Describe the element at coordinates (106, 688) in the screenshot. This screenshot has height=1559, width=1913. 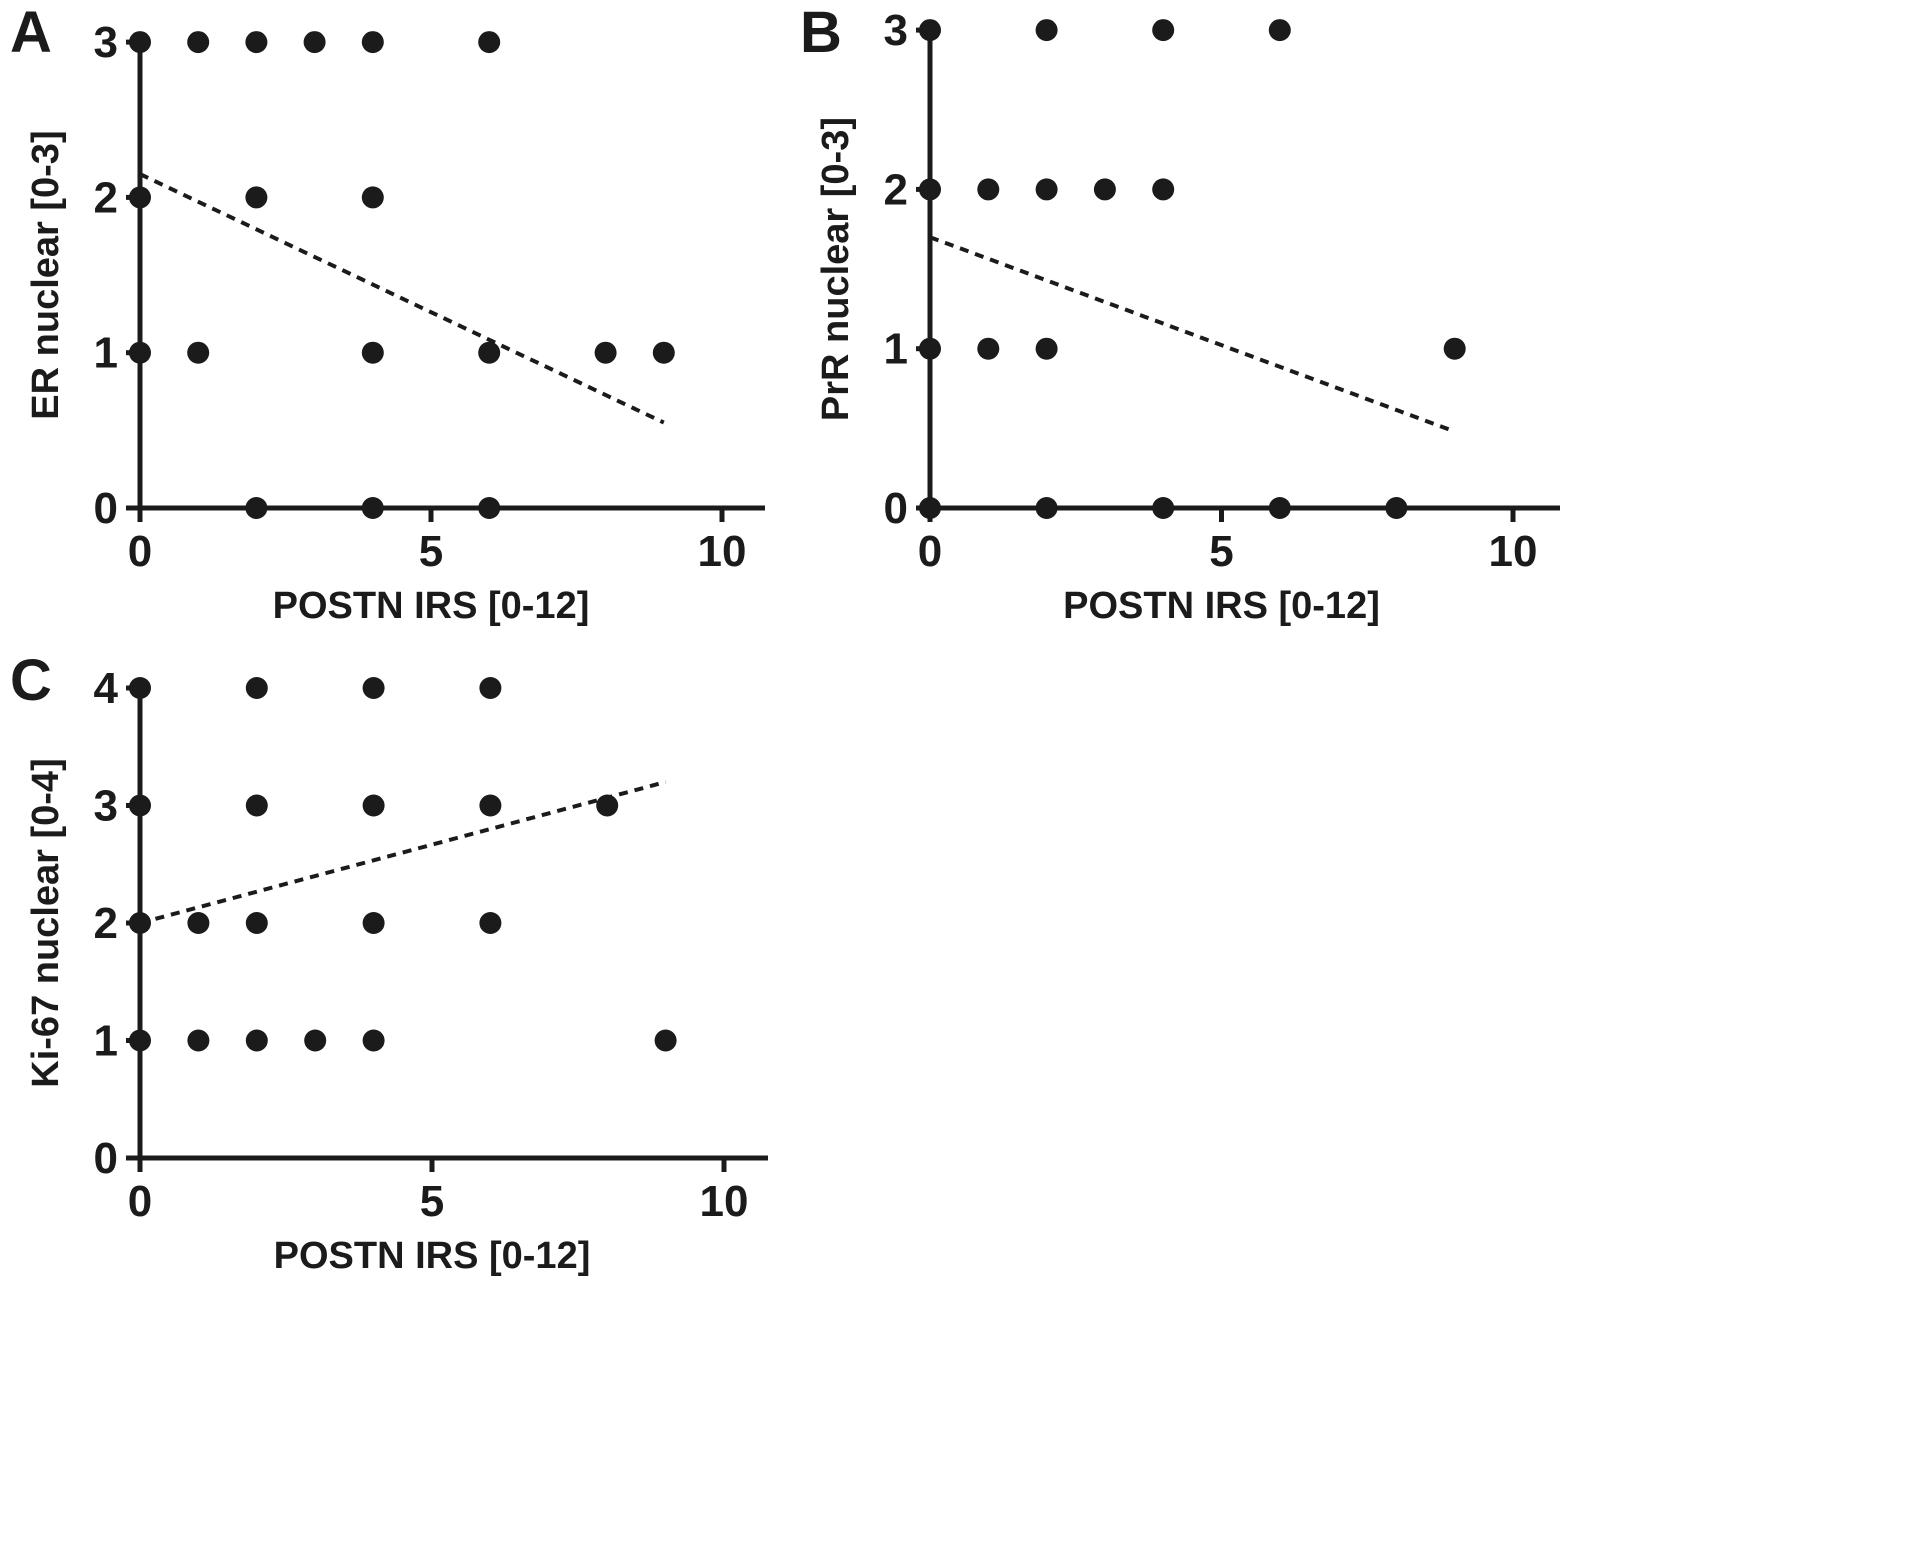
I see `svg-text: 4` at that location.